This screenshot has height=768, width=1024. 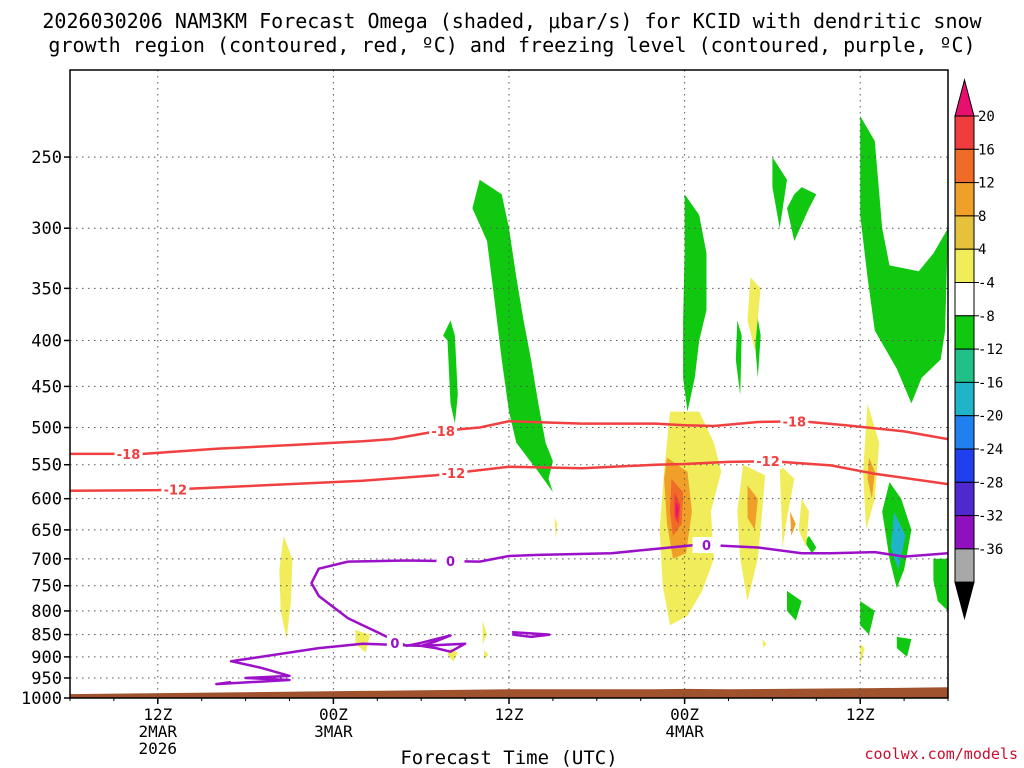 What do you see at coordinates (941, 754) in the screenshot?
I see `credit-text: coolwx.com/models` at bounding box center [941, 754].